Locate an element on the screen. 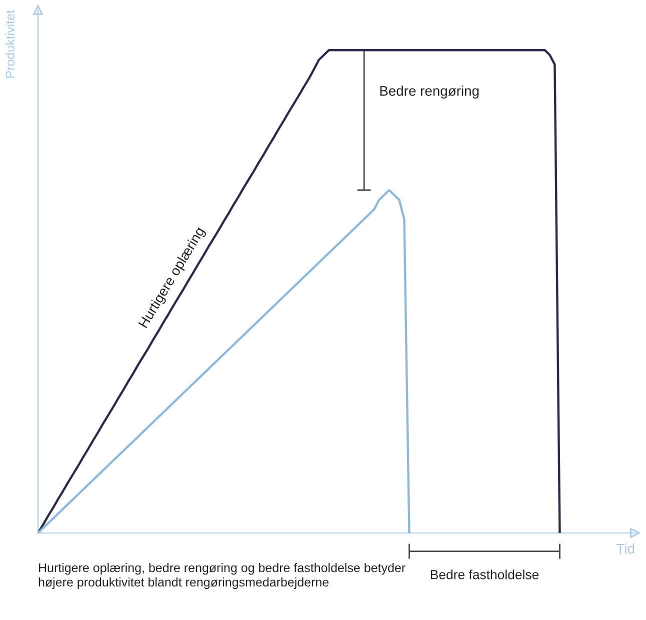 The width and height of the screenshot is (646, 620). text: Hurtigere oplæring, bedre rengøring og bedre fastholdelse betyder højere produktivitet blandt rengøringsmedarbejderne is located at coordinates (222, 576).